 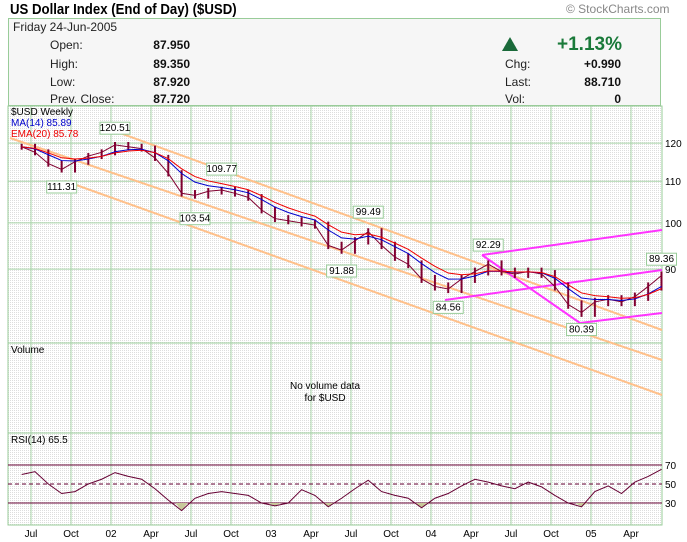 I want to click on rsi-tick-label: 70, so click(x=671, y=466).